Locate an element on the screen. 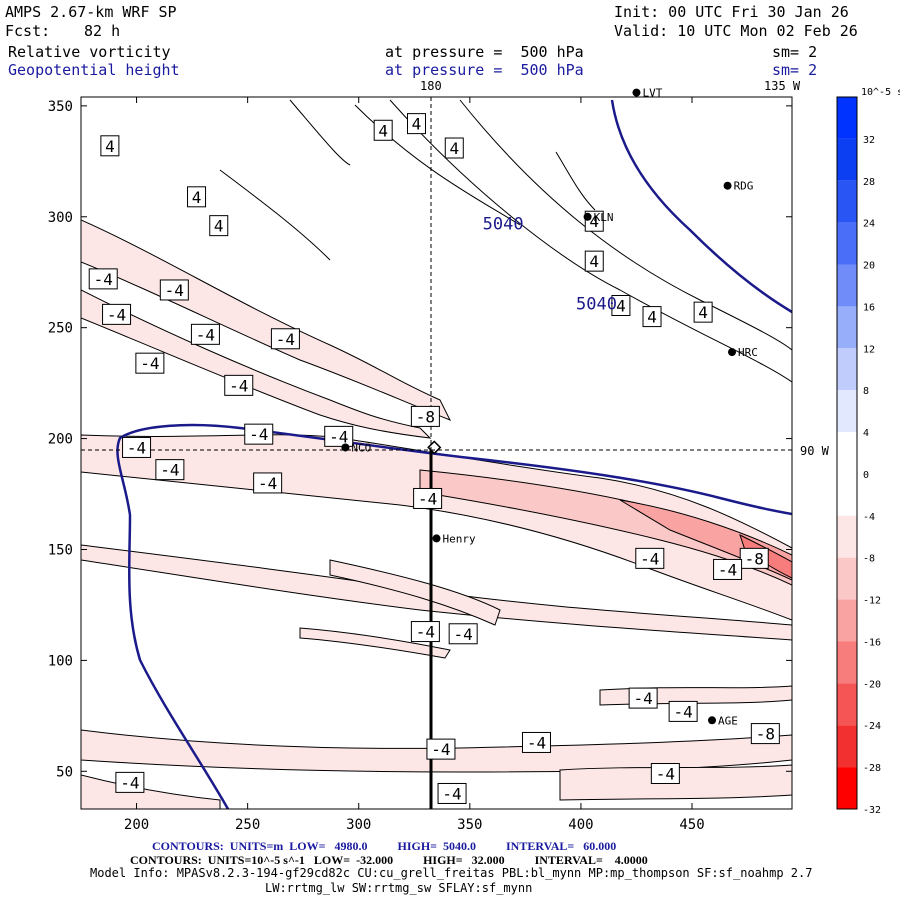 The image size is (900, 900). svg-text: Henry is located at coordinates (459, 538).